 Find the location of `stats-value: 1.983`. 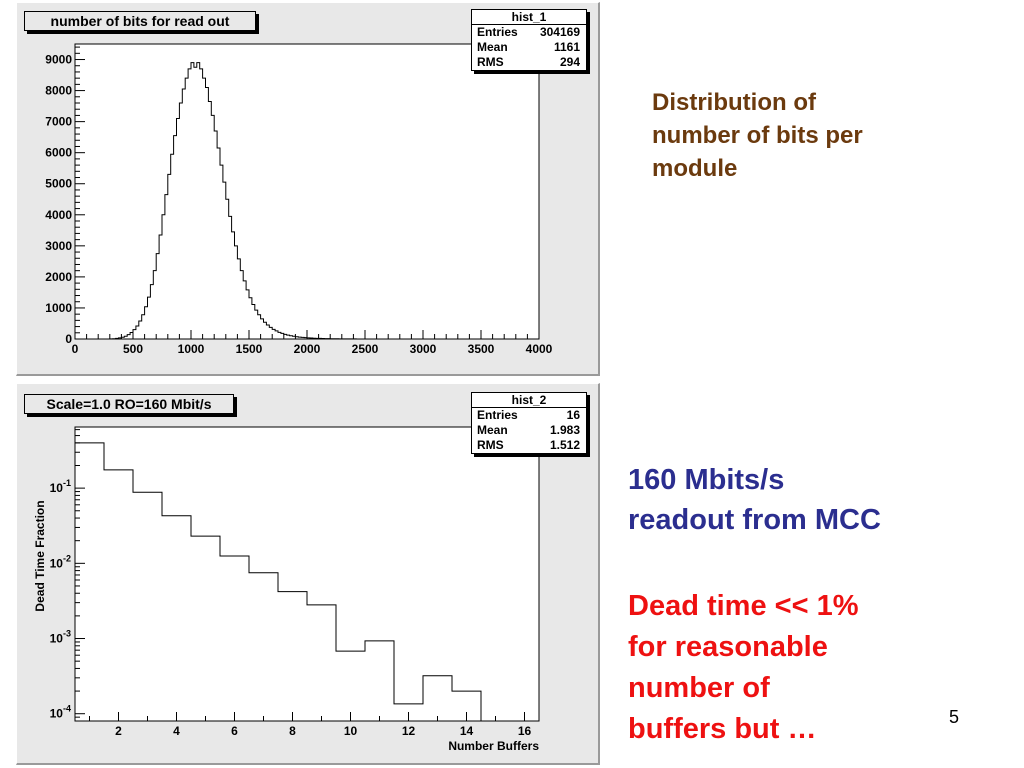

stats-value: 1.983 is located at coordinates (564, 430).